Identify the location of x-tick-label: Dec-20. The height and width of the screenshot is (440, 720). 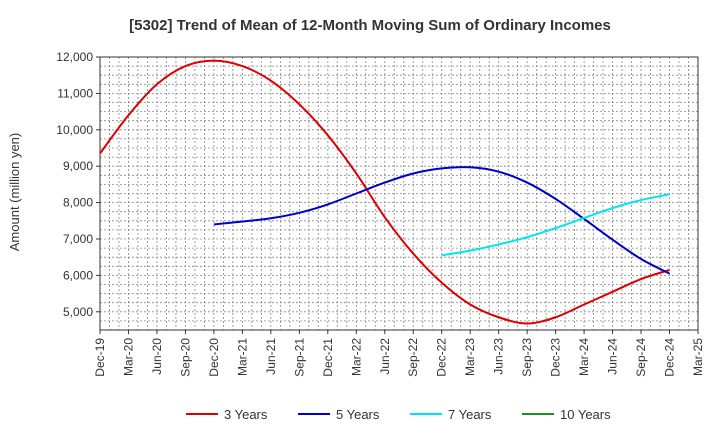
(214, 357).